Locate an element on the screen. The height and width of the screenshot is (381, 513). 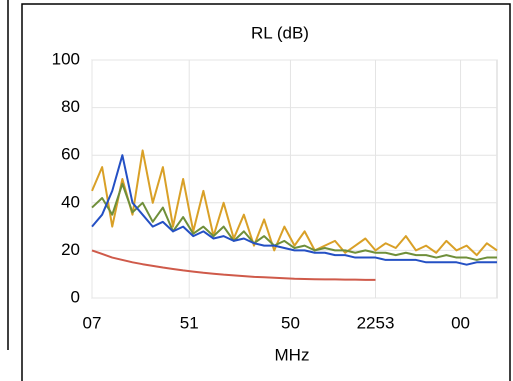
x-axis-label: MHz is located at coordinates (292, 354).